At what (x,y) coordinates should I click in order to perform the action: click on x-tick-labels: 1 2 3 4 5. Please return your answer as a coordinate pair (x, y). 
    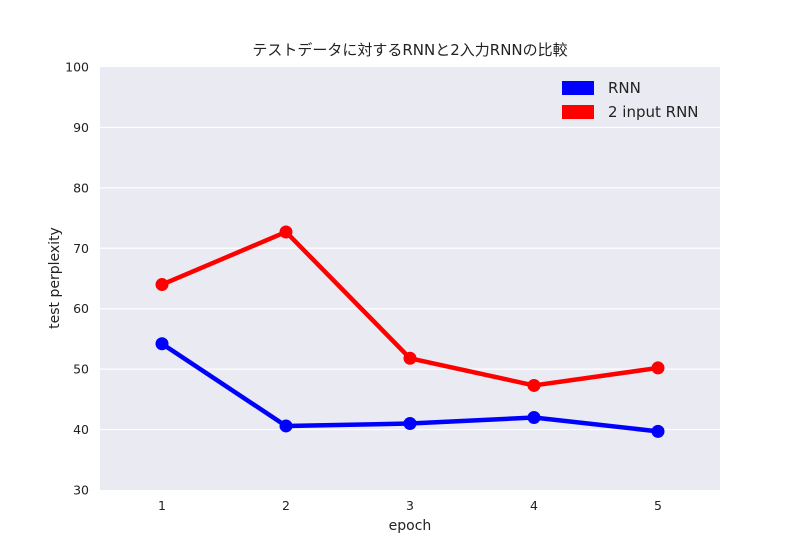
    Looking at the image, I should click on (410, 505).